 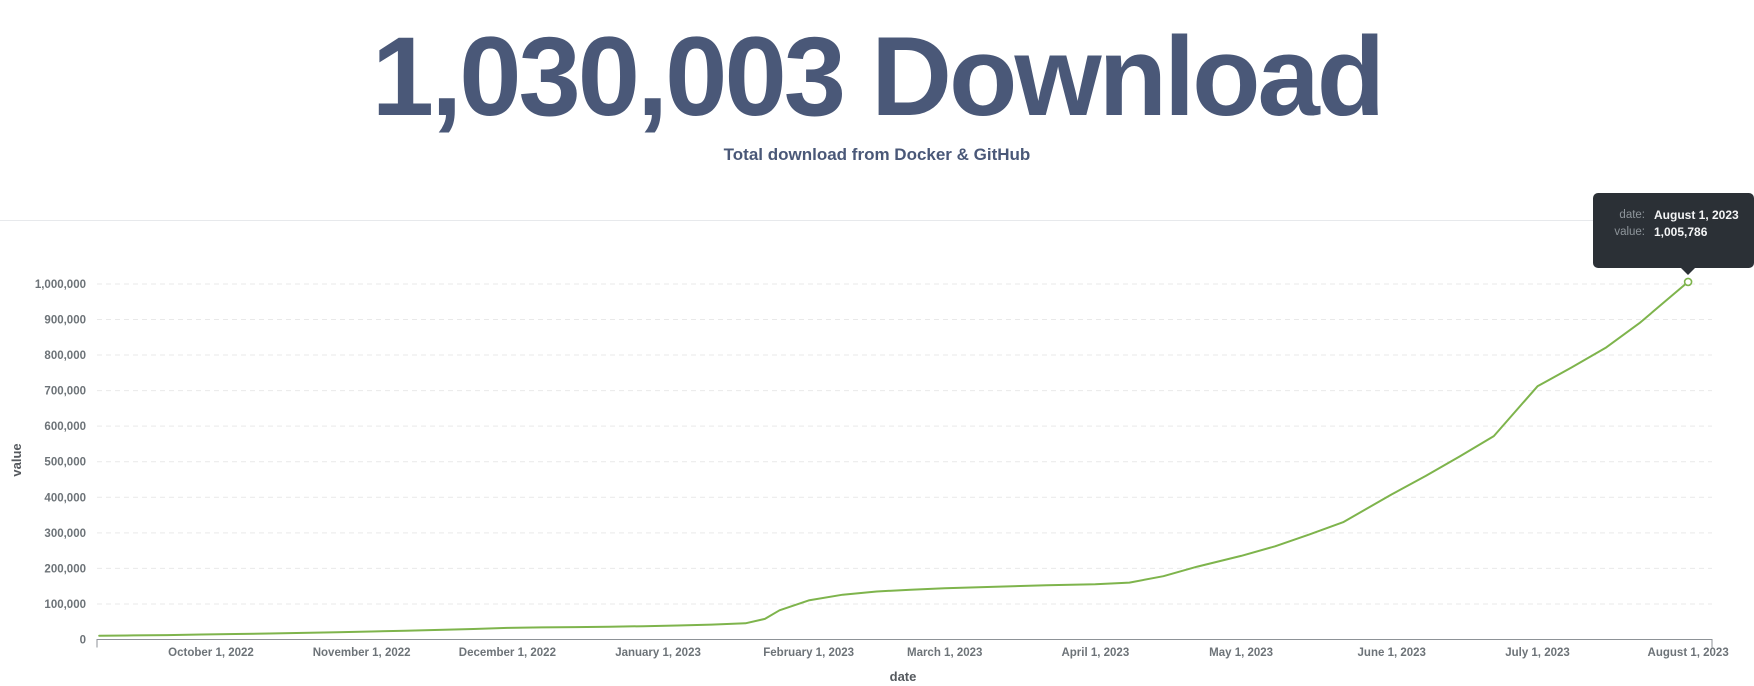 I want to click on y-tick-label: 700,000, so click(x=65, y=392).